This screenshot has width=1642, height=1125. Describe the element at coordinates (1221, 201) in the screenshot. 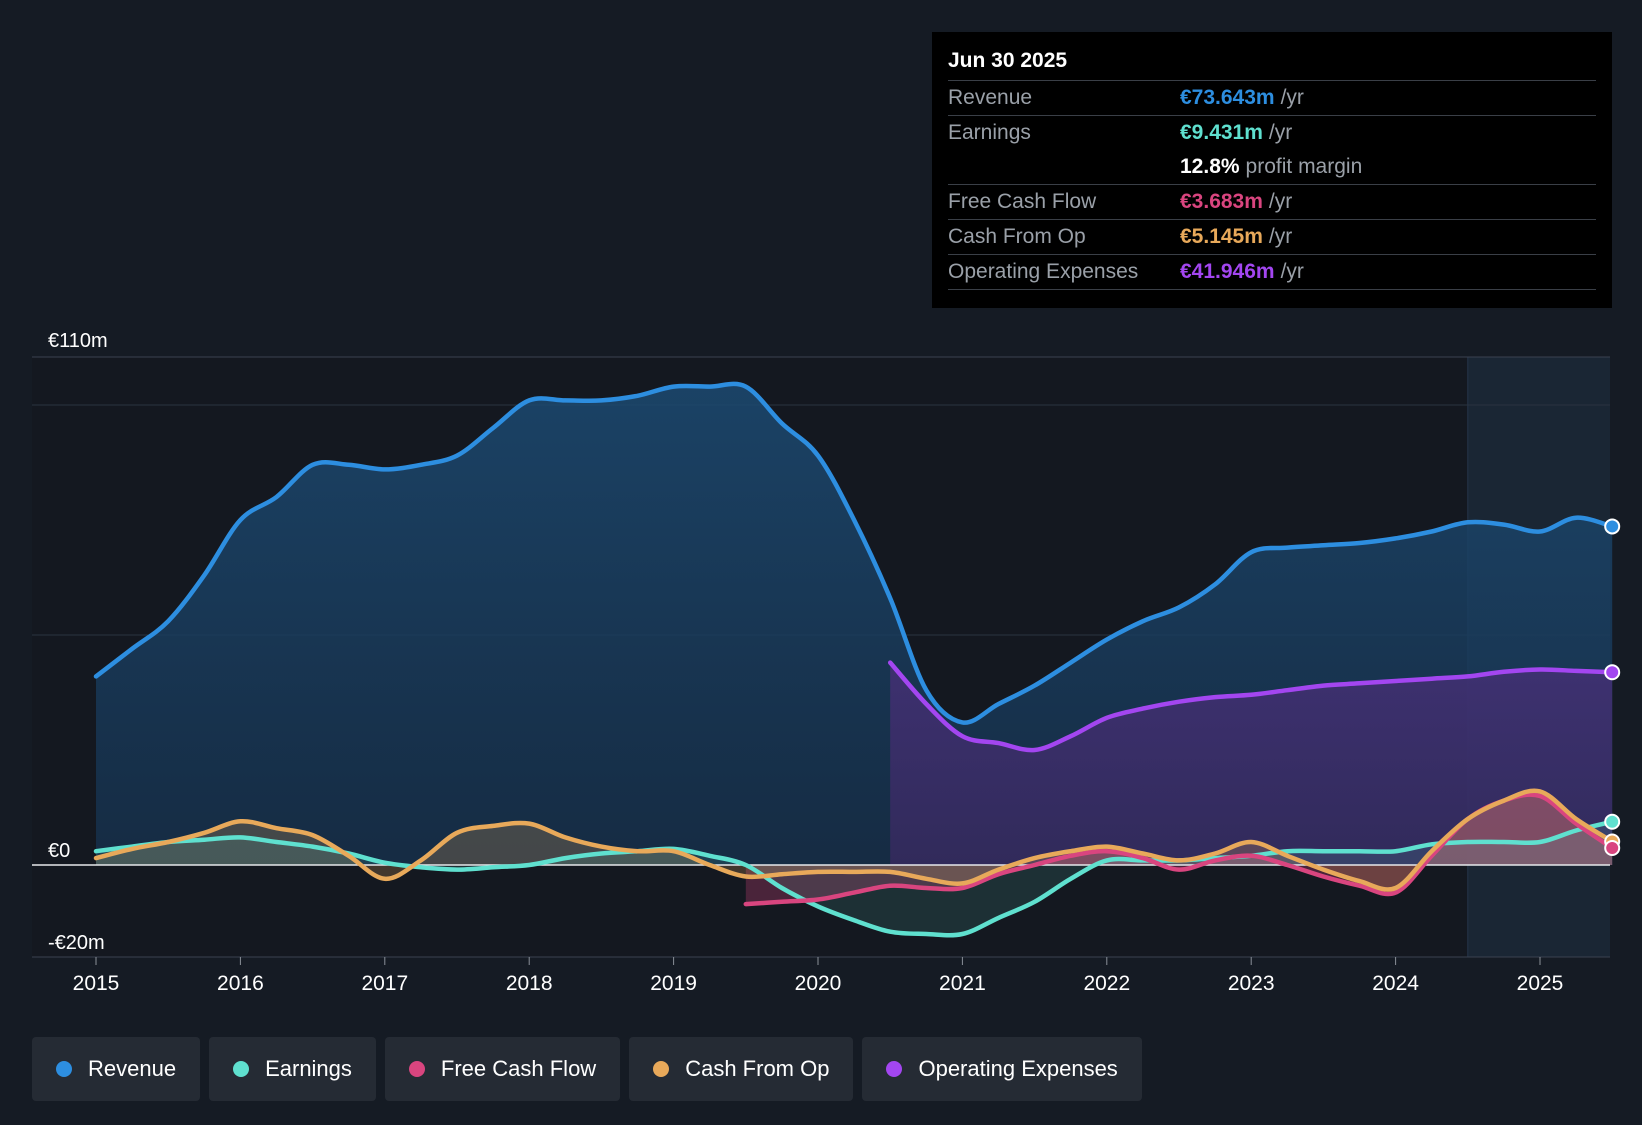

I see `tooltip-value: €3.683m` at that location.